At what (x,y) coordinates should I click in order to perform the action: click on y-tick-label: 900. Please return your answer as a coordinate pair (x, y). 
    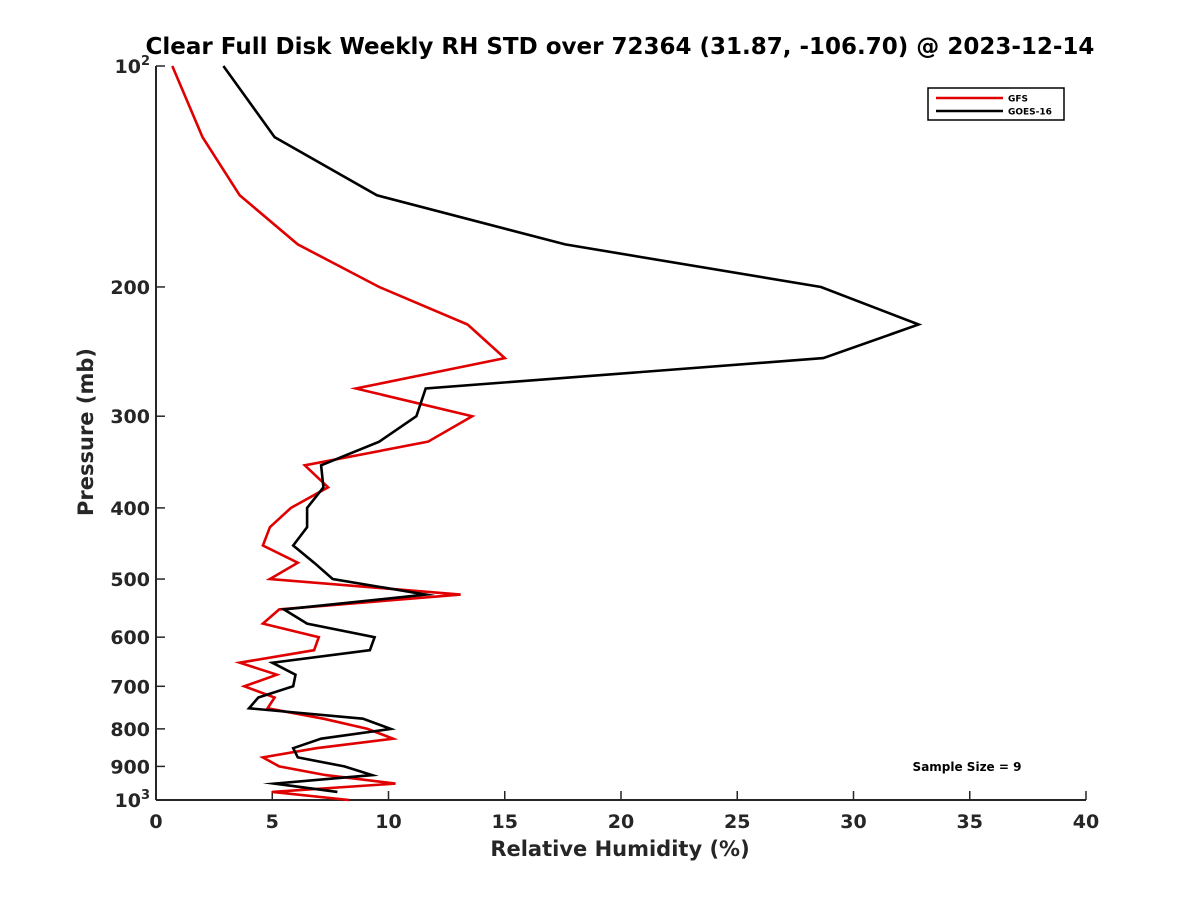
    Looking at the image, I should click on (130, 767).